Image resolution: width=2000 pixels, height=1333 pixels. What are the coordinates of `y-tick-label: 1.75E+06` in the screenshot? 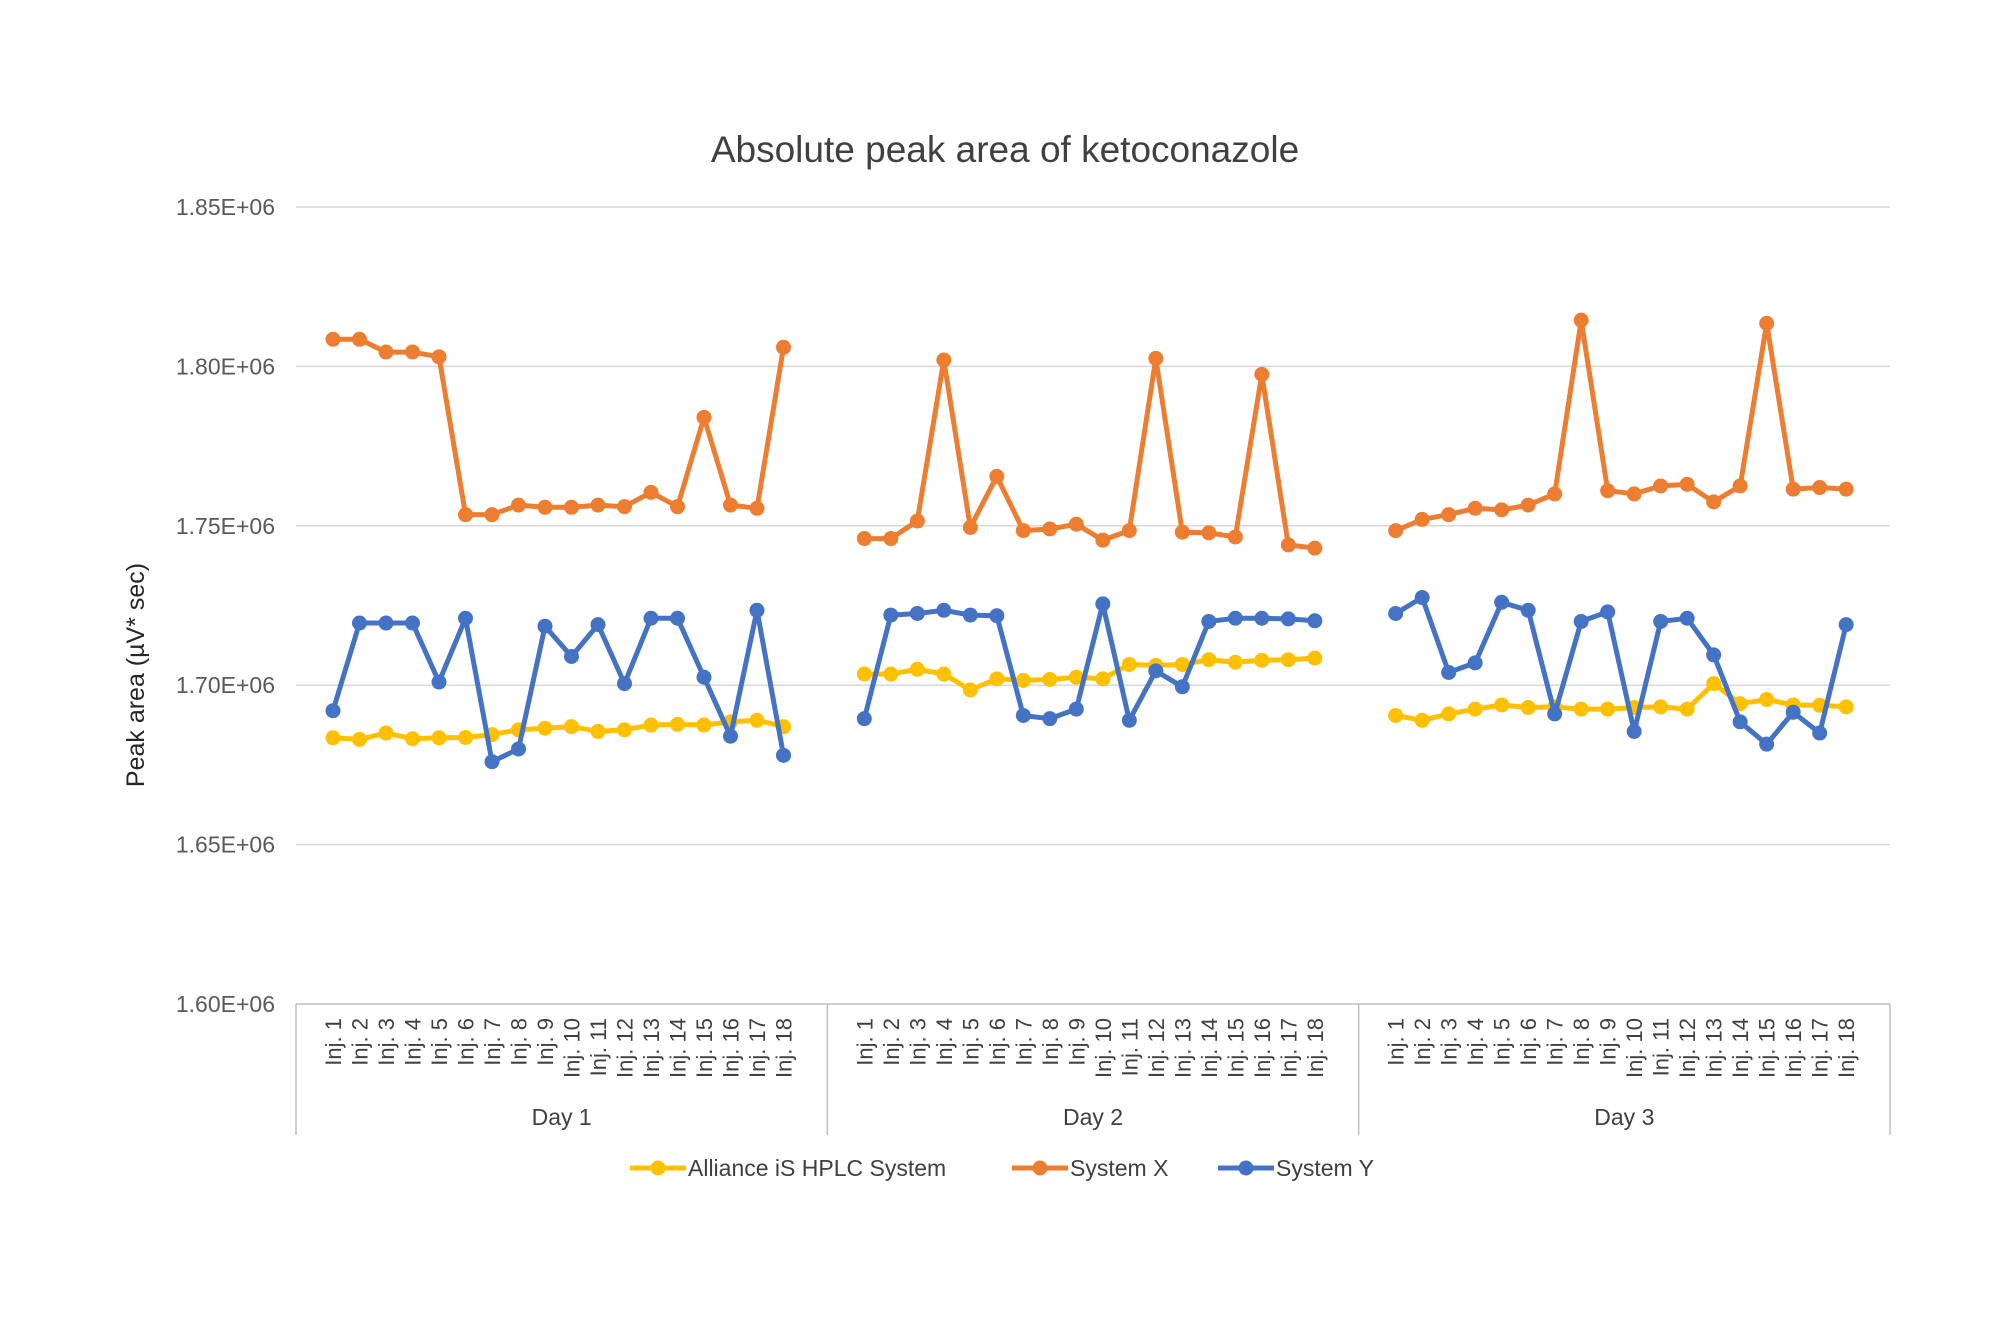 It's located at (225, 526).